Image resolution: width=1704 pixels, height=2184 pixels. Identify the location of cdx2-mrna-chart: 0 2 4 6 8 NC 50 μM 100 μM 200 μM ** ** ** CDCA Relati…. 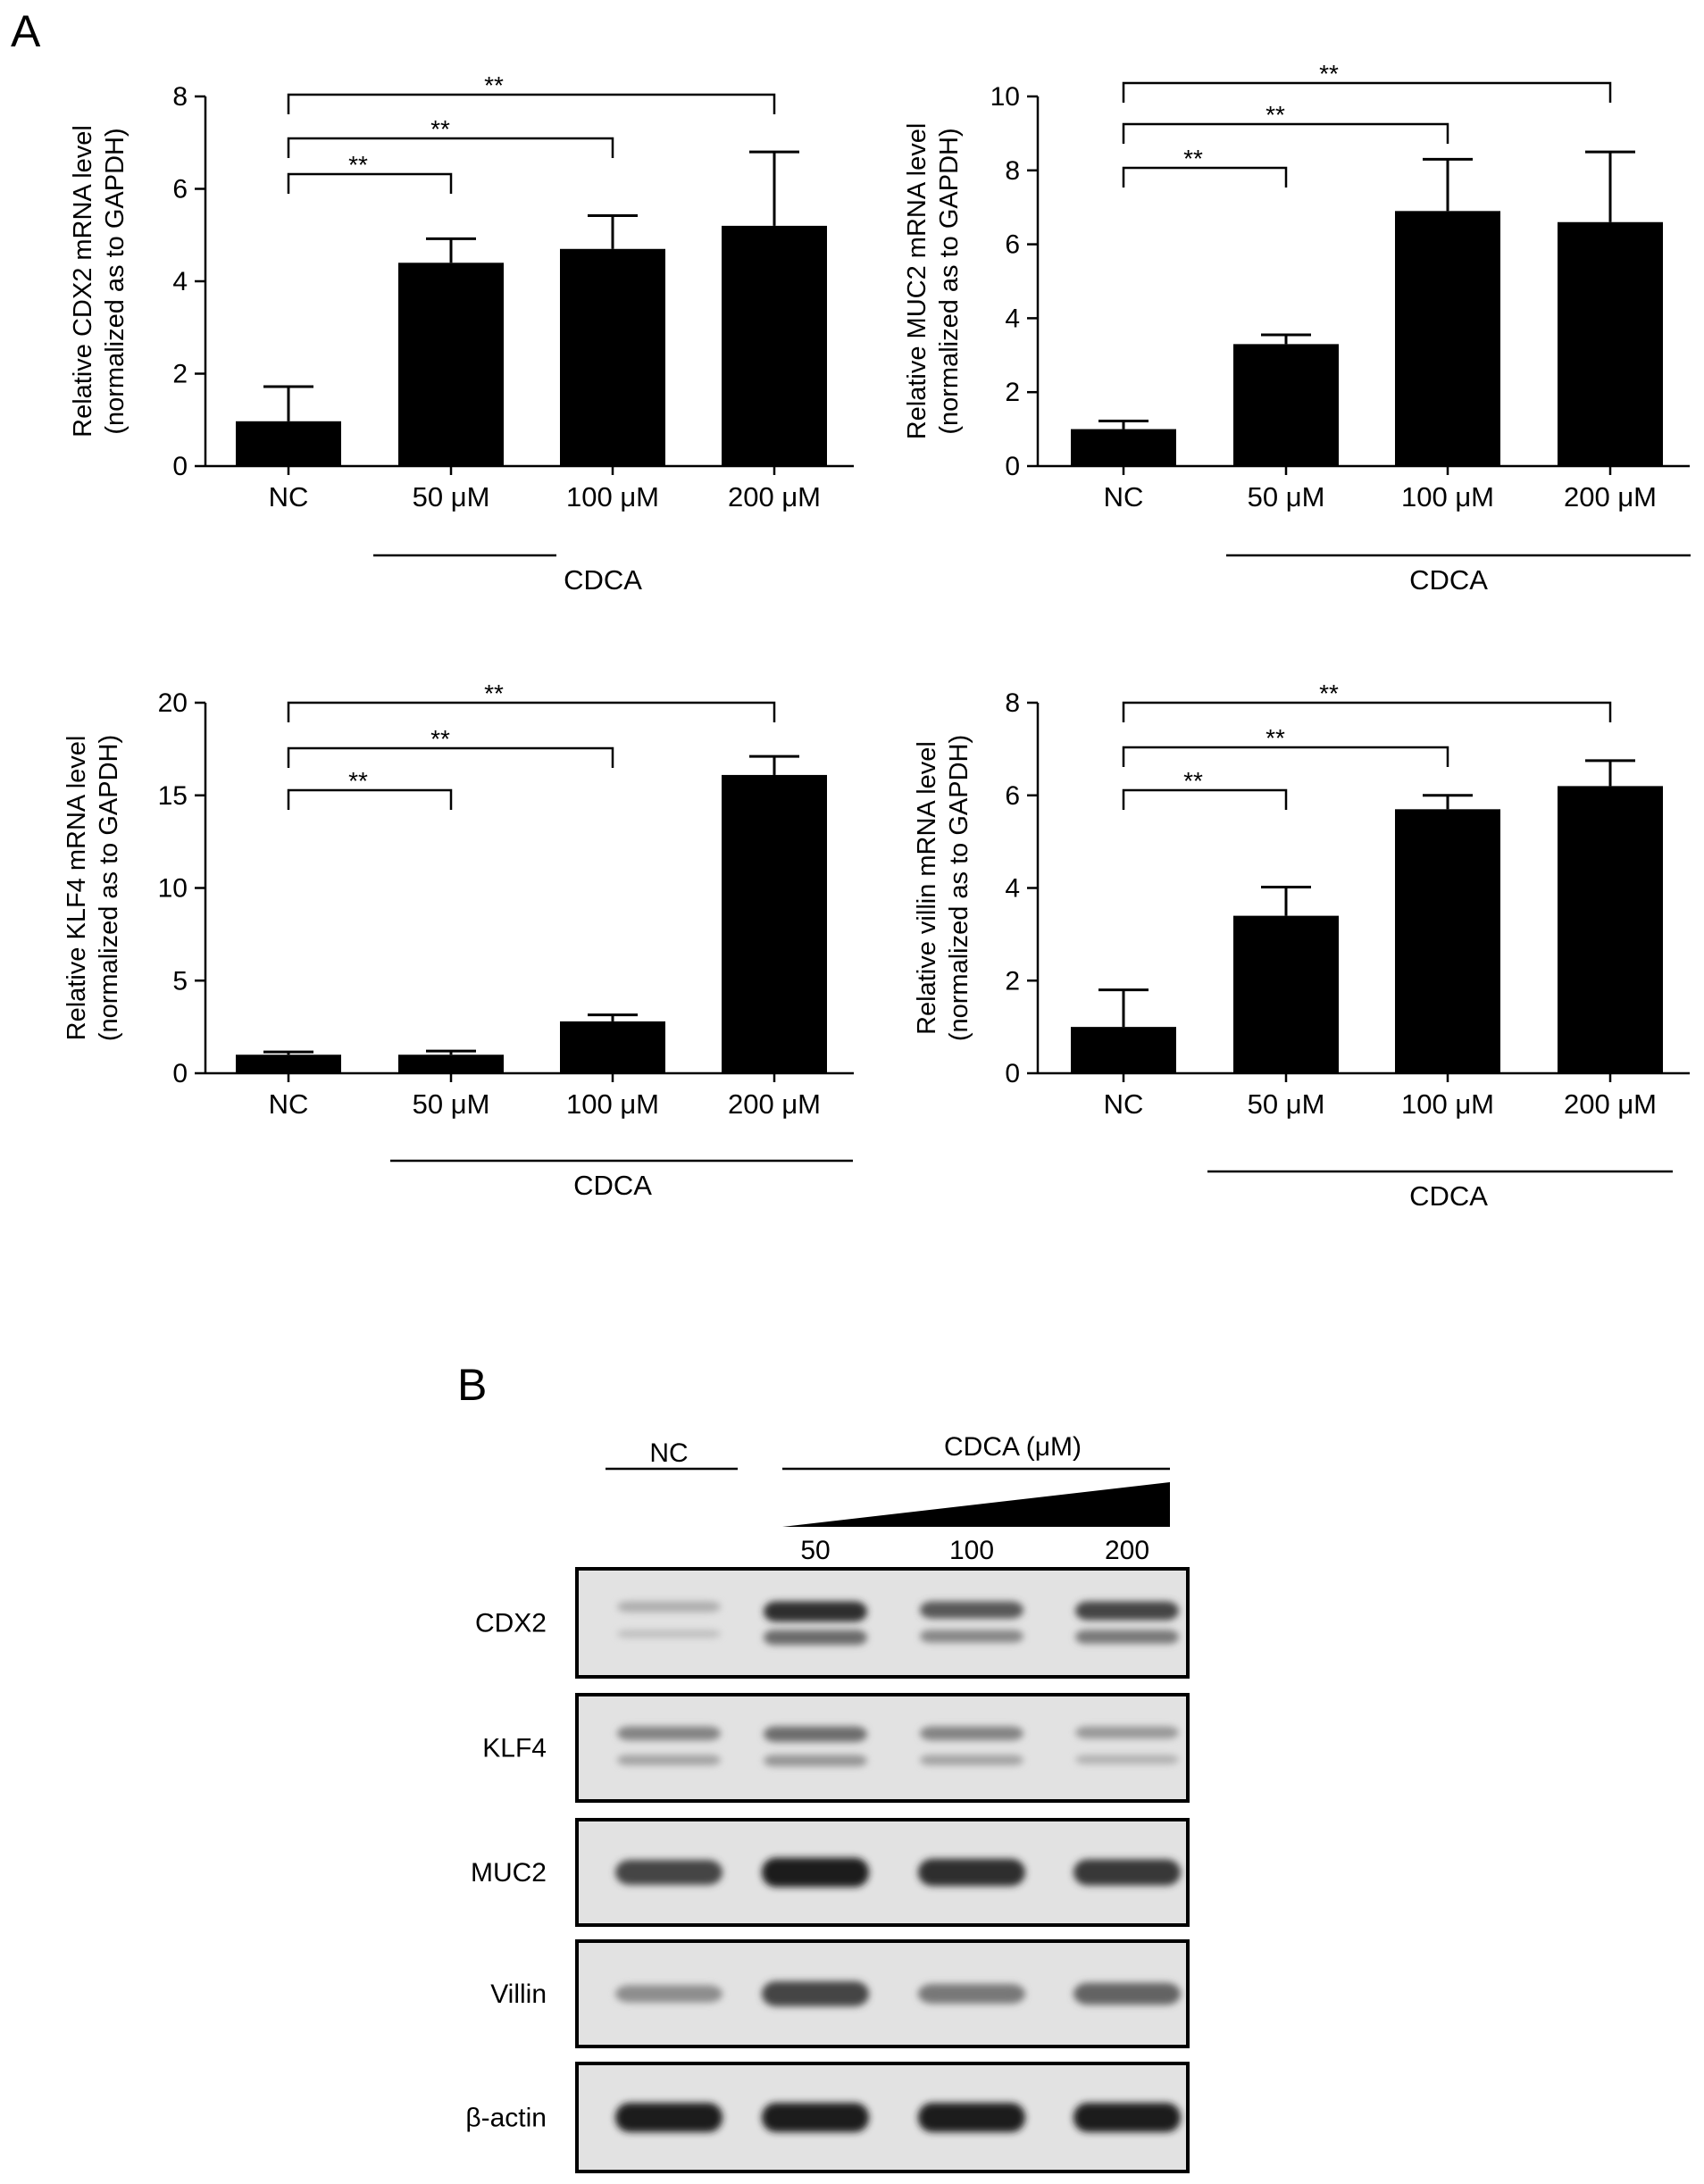
(461, 333).